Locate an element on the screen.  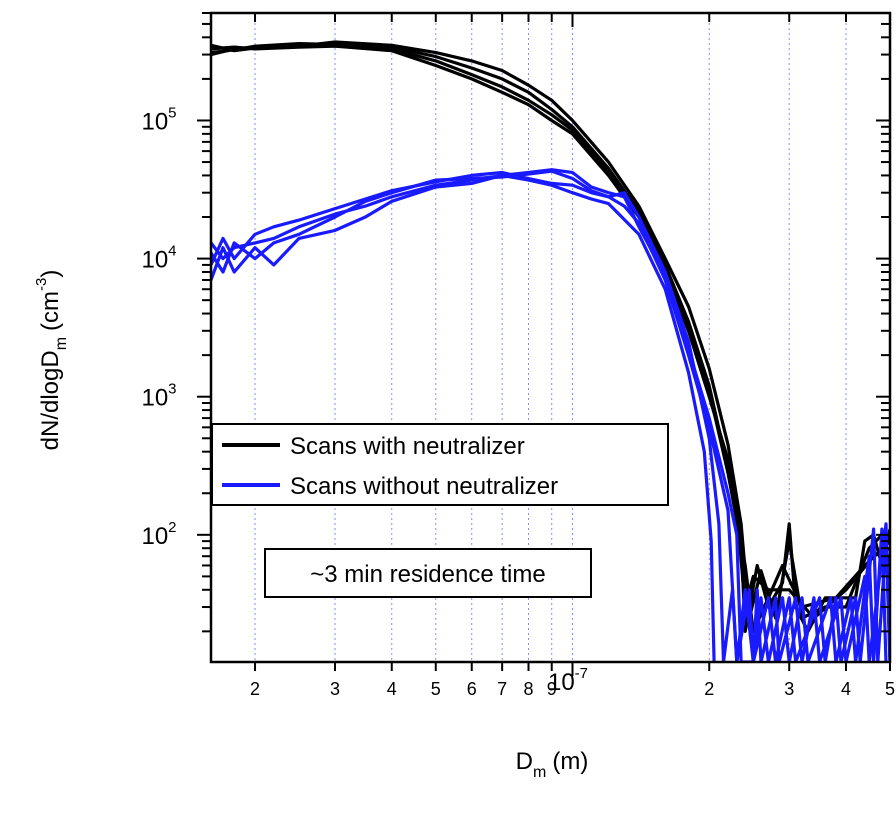
y-tick-label: 10⁵ is located at coordinates (158, 119).